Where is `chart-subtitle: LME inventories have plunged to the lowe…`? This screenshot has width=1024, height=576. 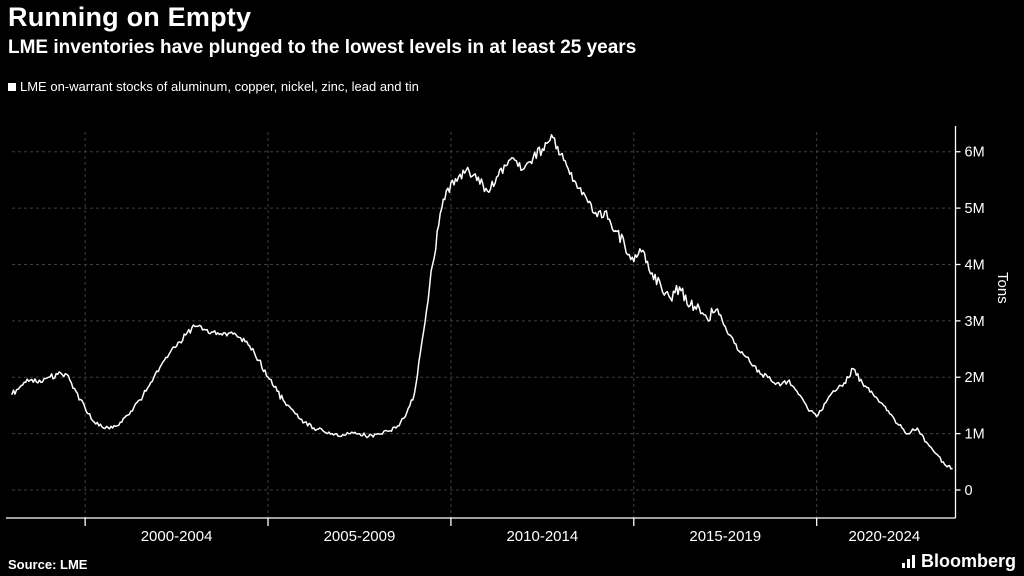 chart-subtitle: LME inventories have plunged to the lowe… is located at coordinates (322, 47).